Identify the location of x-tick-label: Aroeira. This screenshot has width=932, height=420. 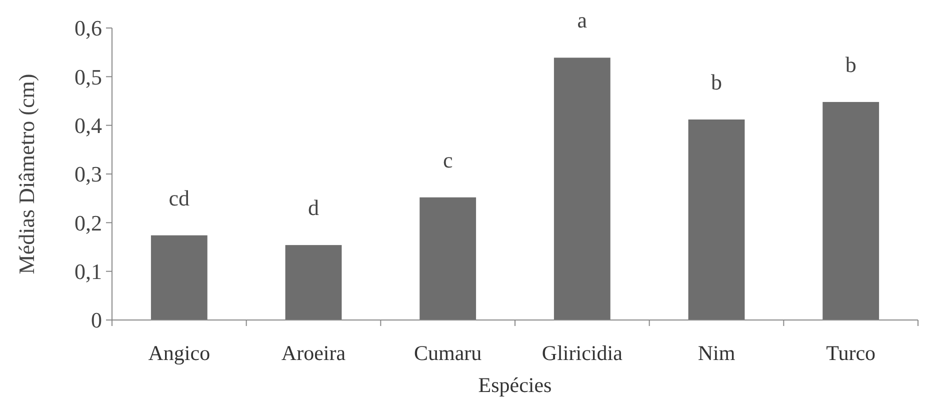
(313, 353).